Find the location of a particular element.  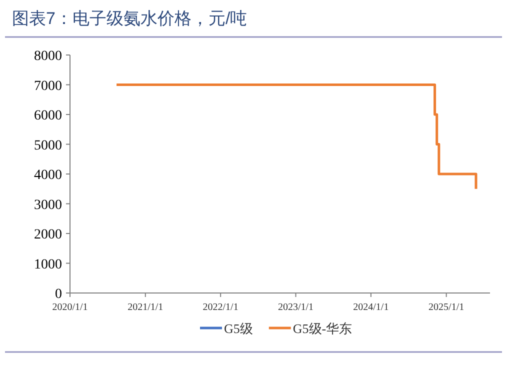

y-tick-label: 0 is located at coordinates (58, 294).